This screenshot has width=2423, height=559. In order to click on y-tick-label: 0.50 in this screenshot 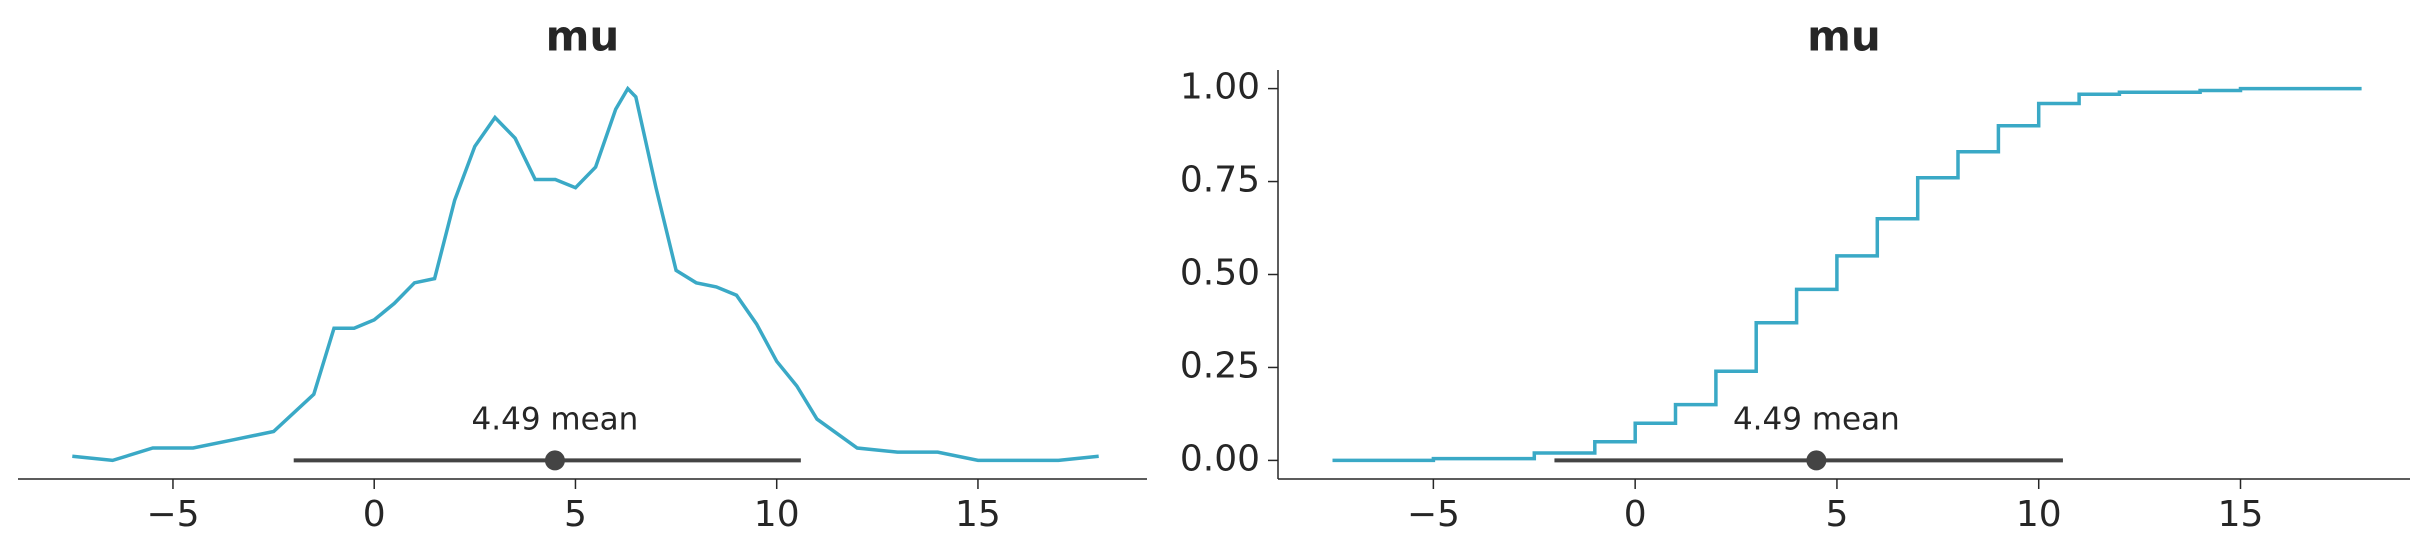, I will do `click(1220, 273)`.